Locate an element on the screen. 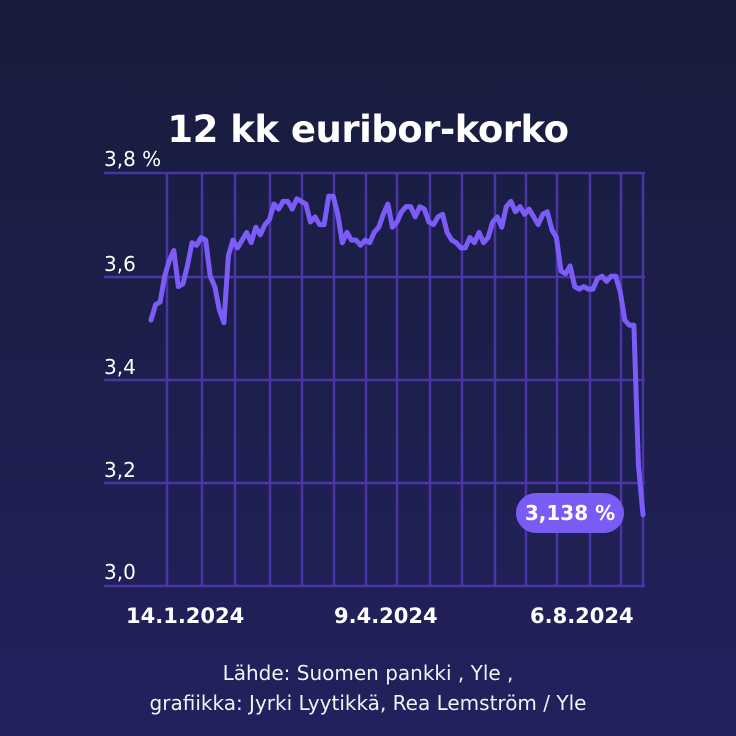 This screenshot has height=736, width=736. source-line: Lähde: Suomen pankki , Yle , is located at coordinates (368, 673).